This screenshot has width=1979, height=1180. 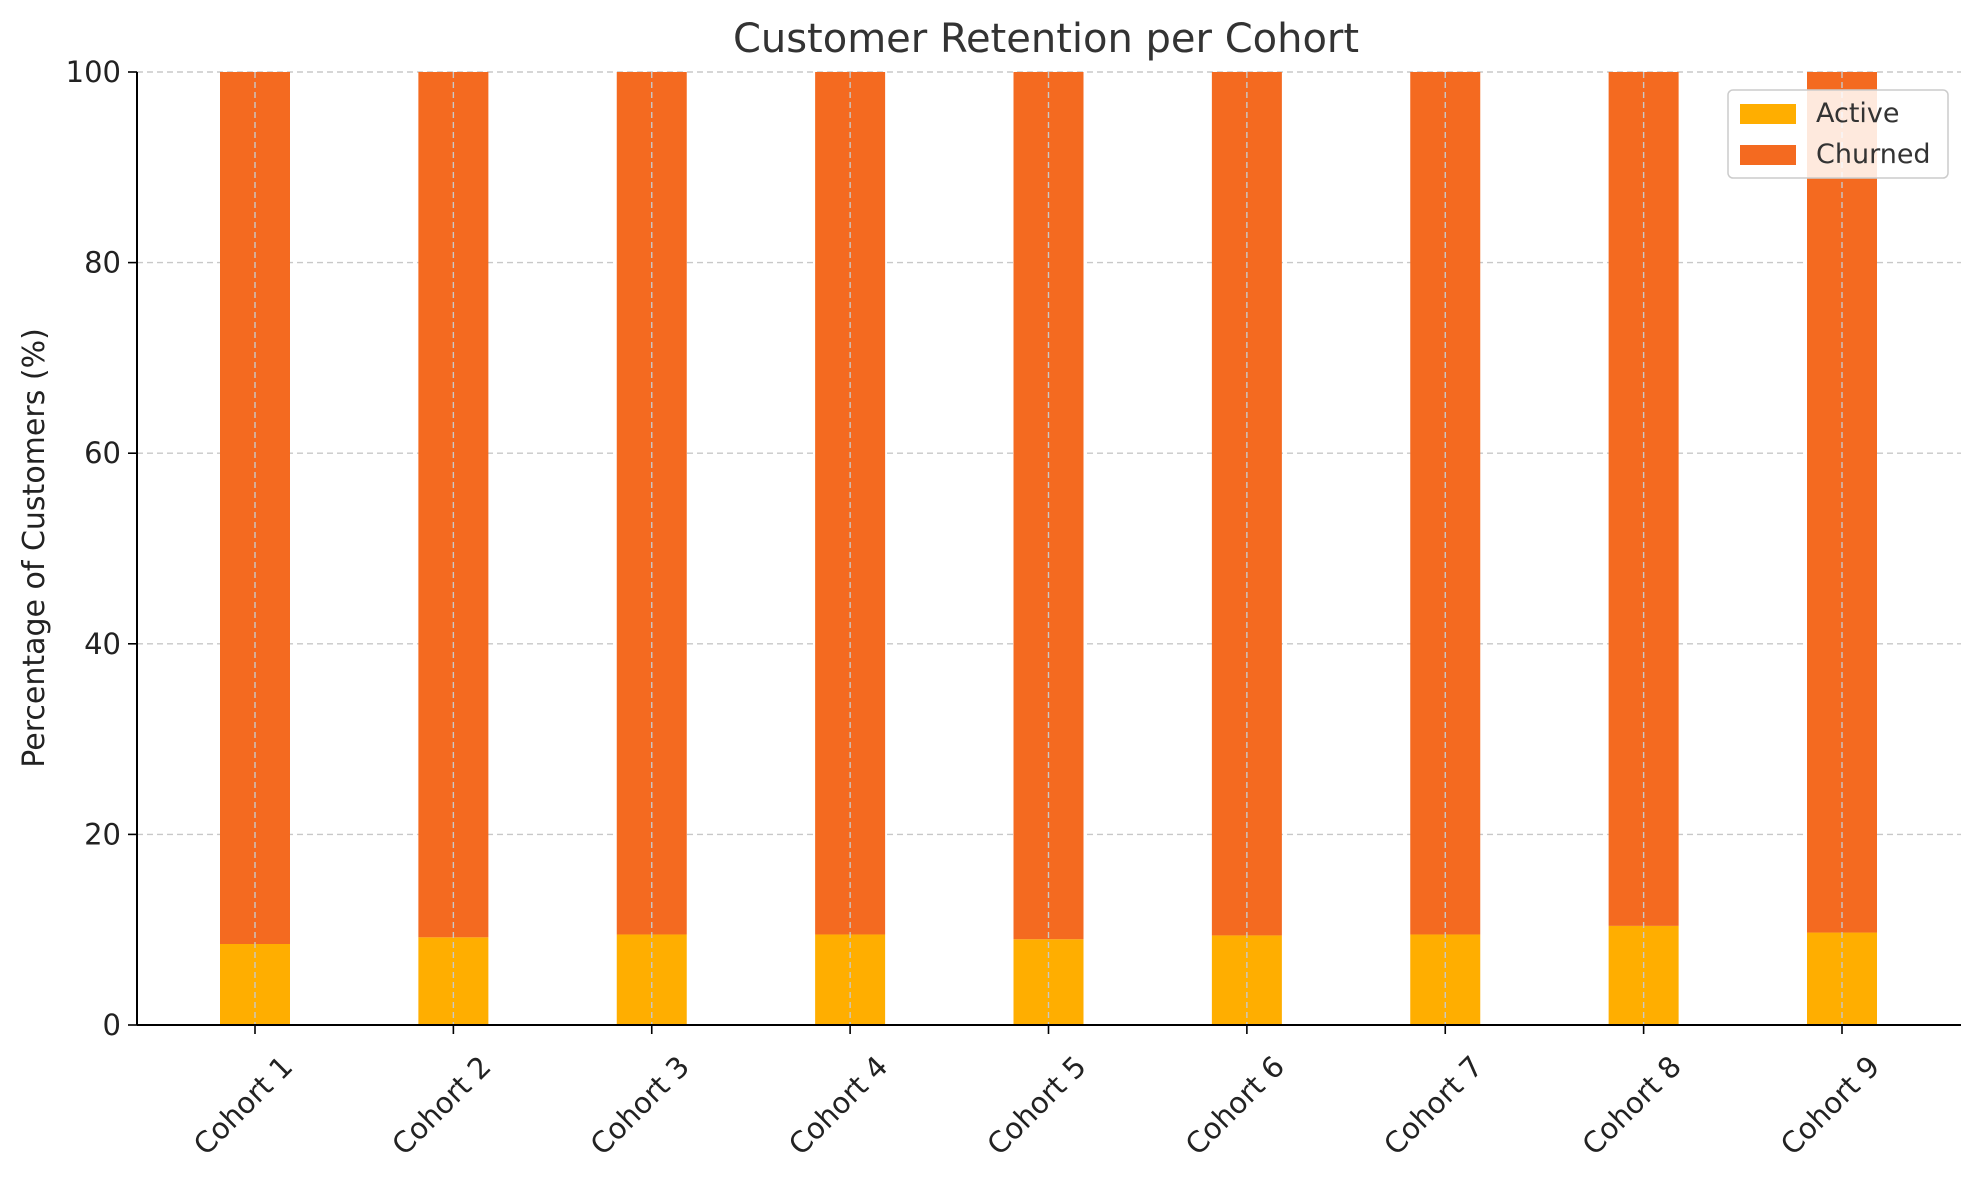 I want to click on legend-label-active: Active, so click(x=1858, y=113).